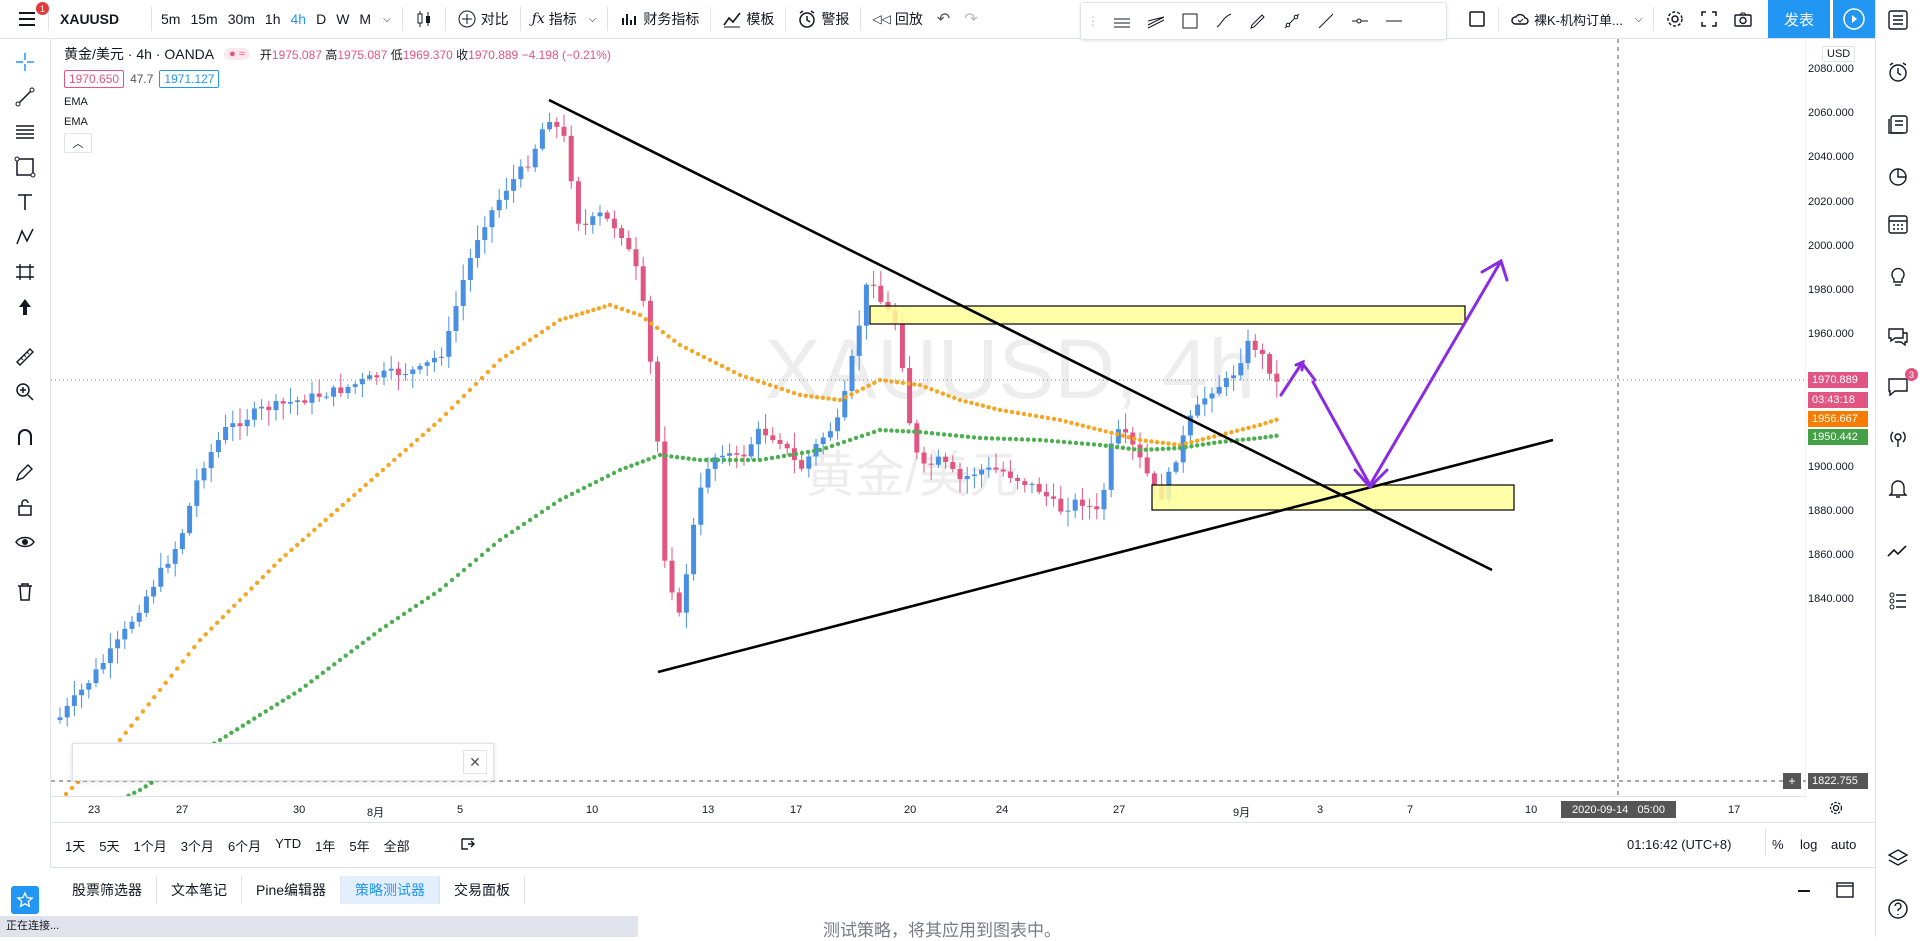 The width and height of the screenshot is (1920, 941). I want to click on redo-button: ↷, so click(970, 19).